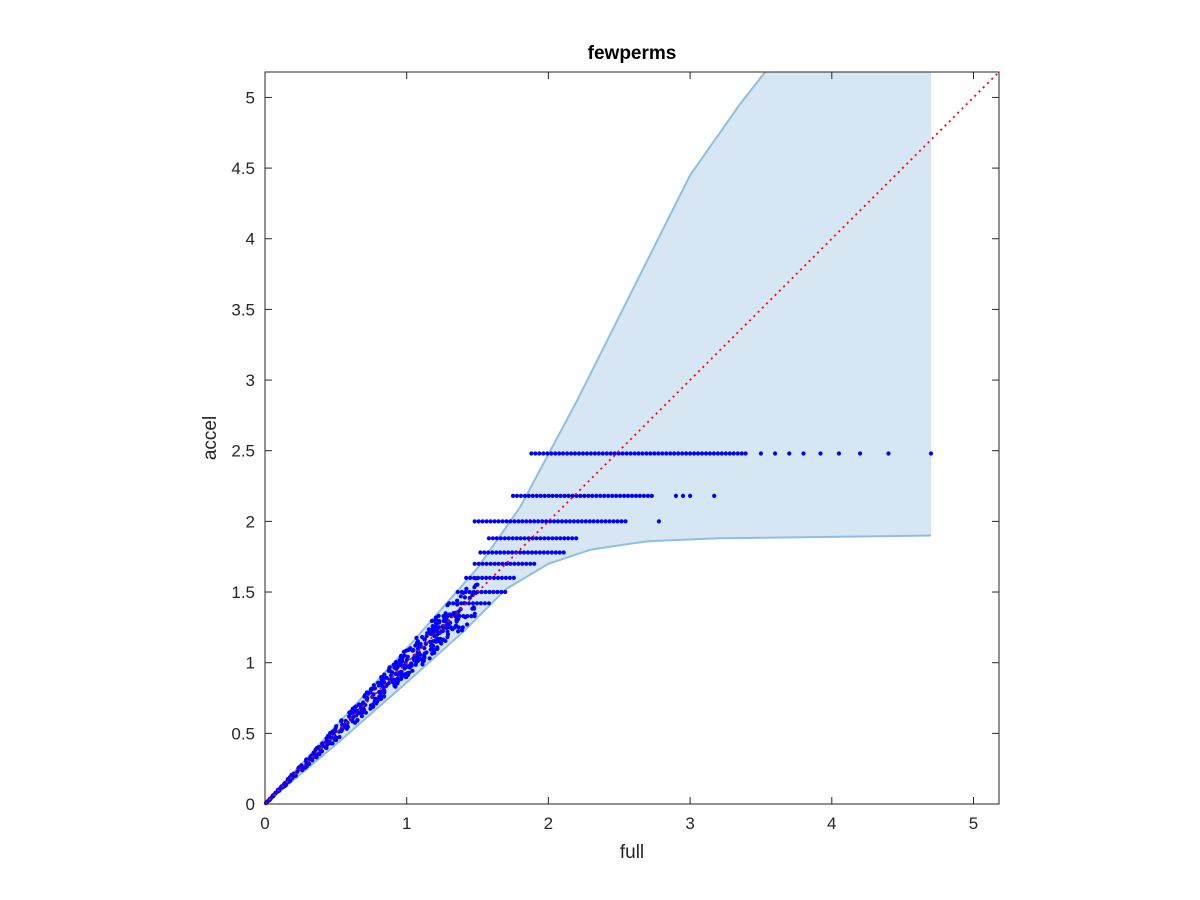 This screenshot has width=1200, height=900. What do you see at coordinates (243, 592) in the screenshot?
I see `y-tick-label: 1.5` at bounding box center [243, 592].